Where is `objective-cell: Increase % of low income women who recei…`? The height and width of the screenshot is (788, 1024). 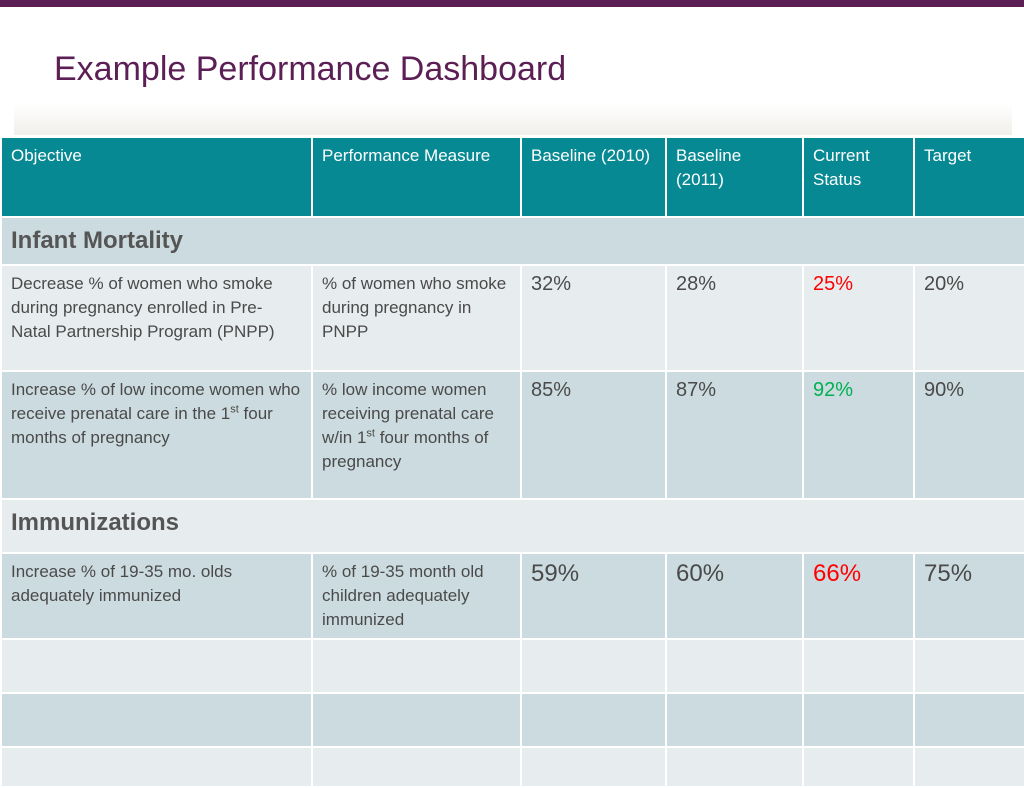 objective-cell: Increase % of low income women who recei… is located at coordinates (156, 435).